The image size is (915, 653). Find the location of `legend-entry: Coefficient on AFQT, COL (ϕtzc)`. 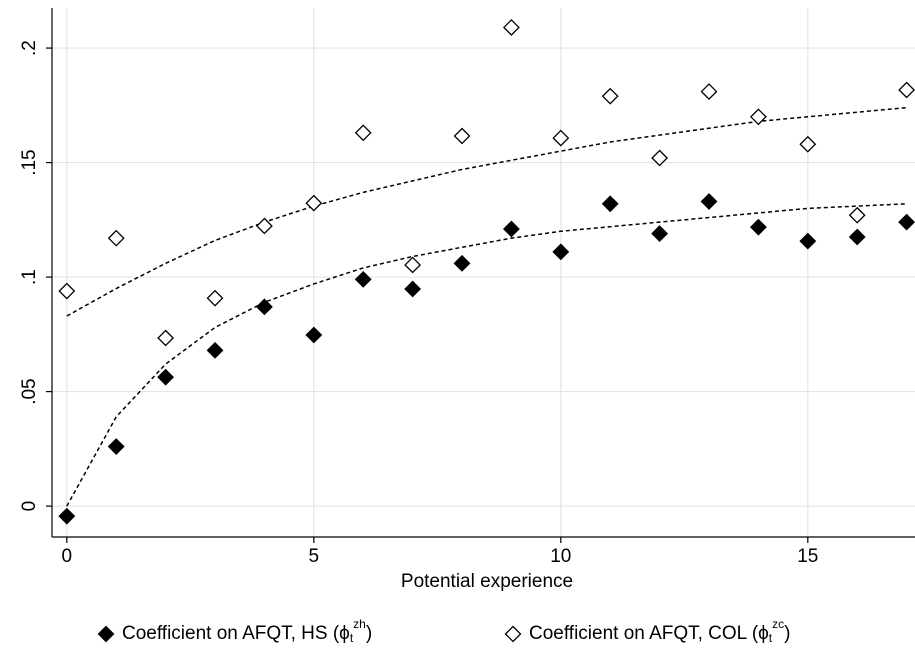

legend-entry: Coefficient on AFQT, COL (ϕtzc) is located at coordinates (647, 631).